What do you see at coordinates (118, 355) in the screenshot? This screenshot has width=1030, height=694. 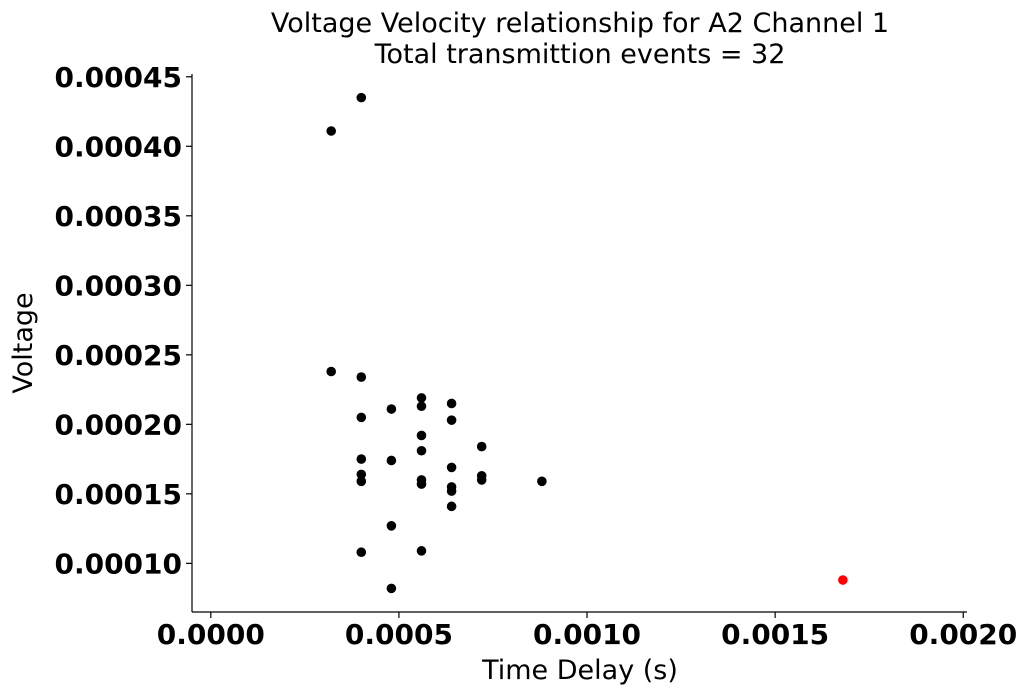 I see `y-tick-label: 0.00025` at bounding box center [118, 355].